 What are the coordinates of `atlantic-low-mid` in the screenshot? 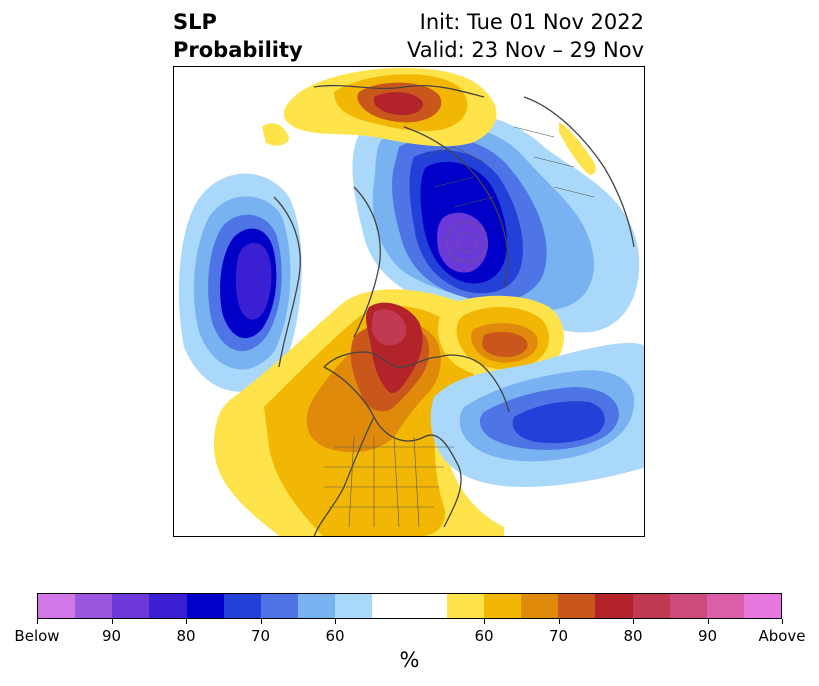 It's located at (558, 422).